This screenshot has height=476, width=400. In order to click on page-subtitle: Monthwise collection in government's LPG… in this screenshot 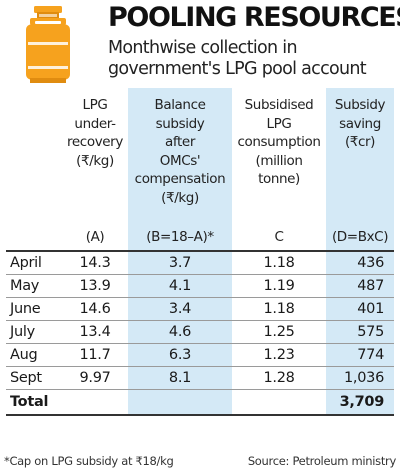, I will do `click(237, 58)`.